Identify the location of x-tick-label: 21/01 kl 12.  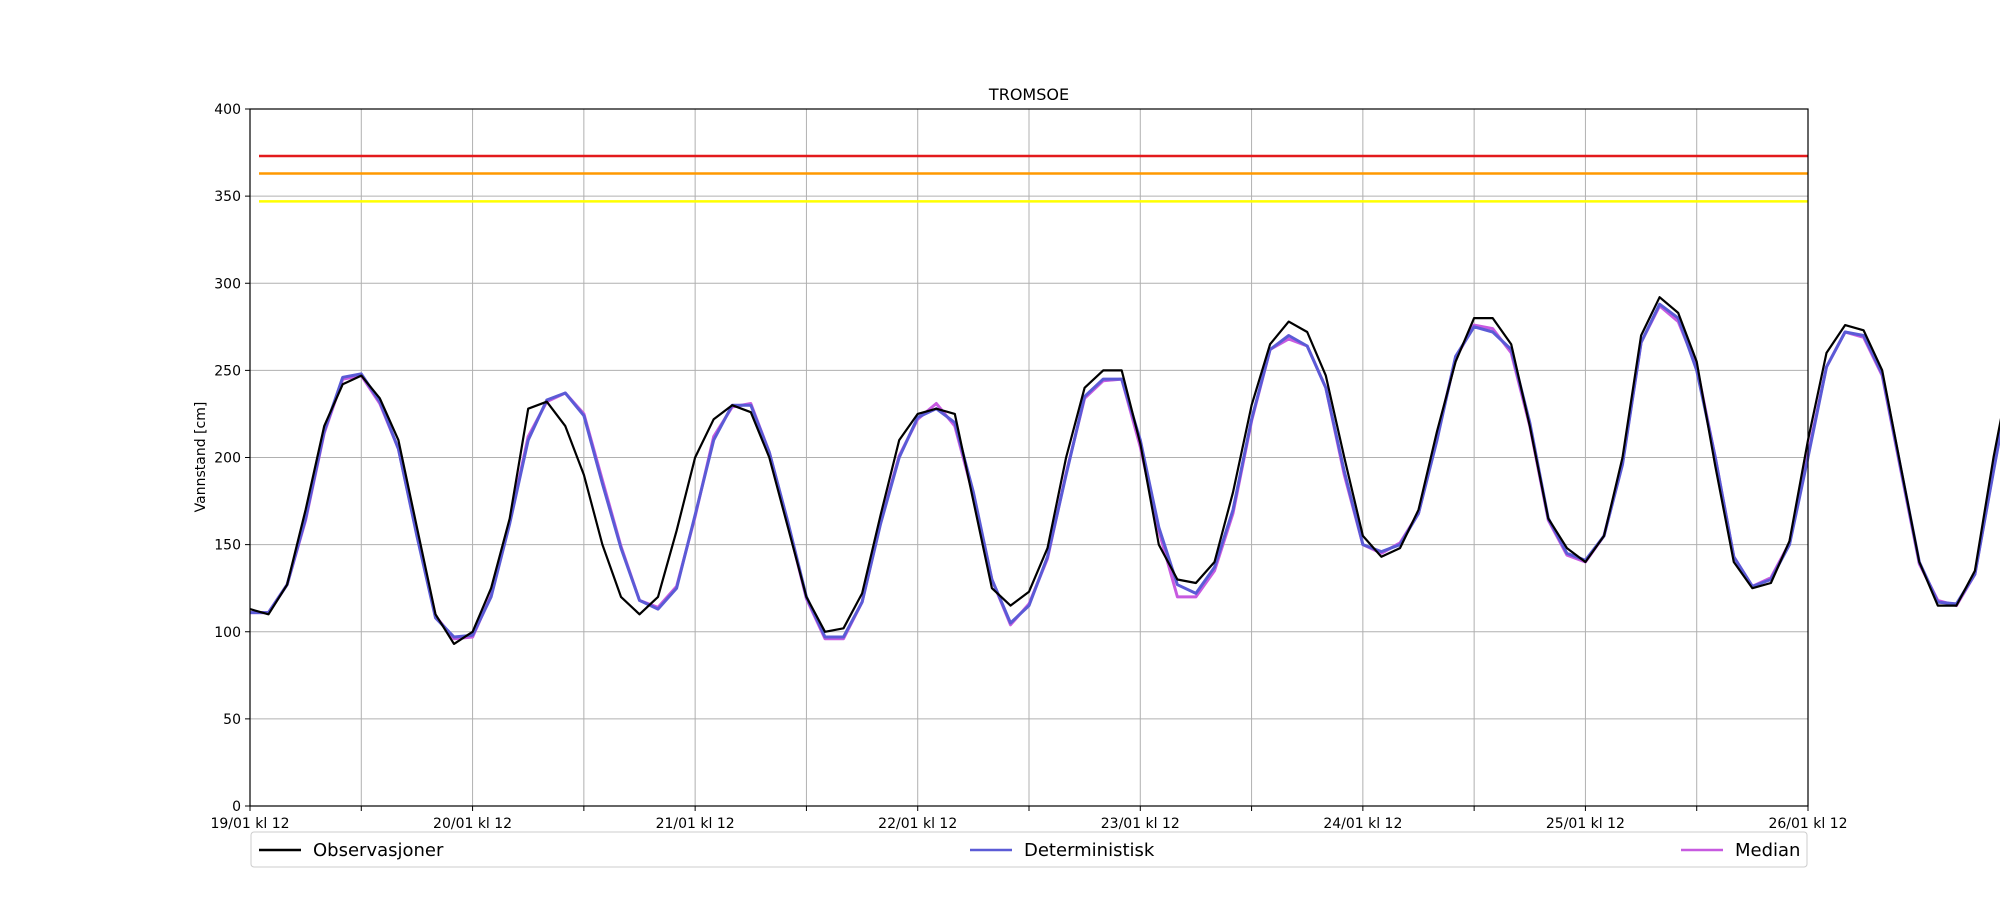
(695, 824).